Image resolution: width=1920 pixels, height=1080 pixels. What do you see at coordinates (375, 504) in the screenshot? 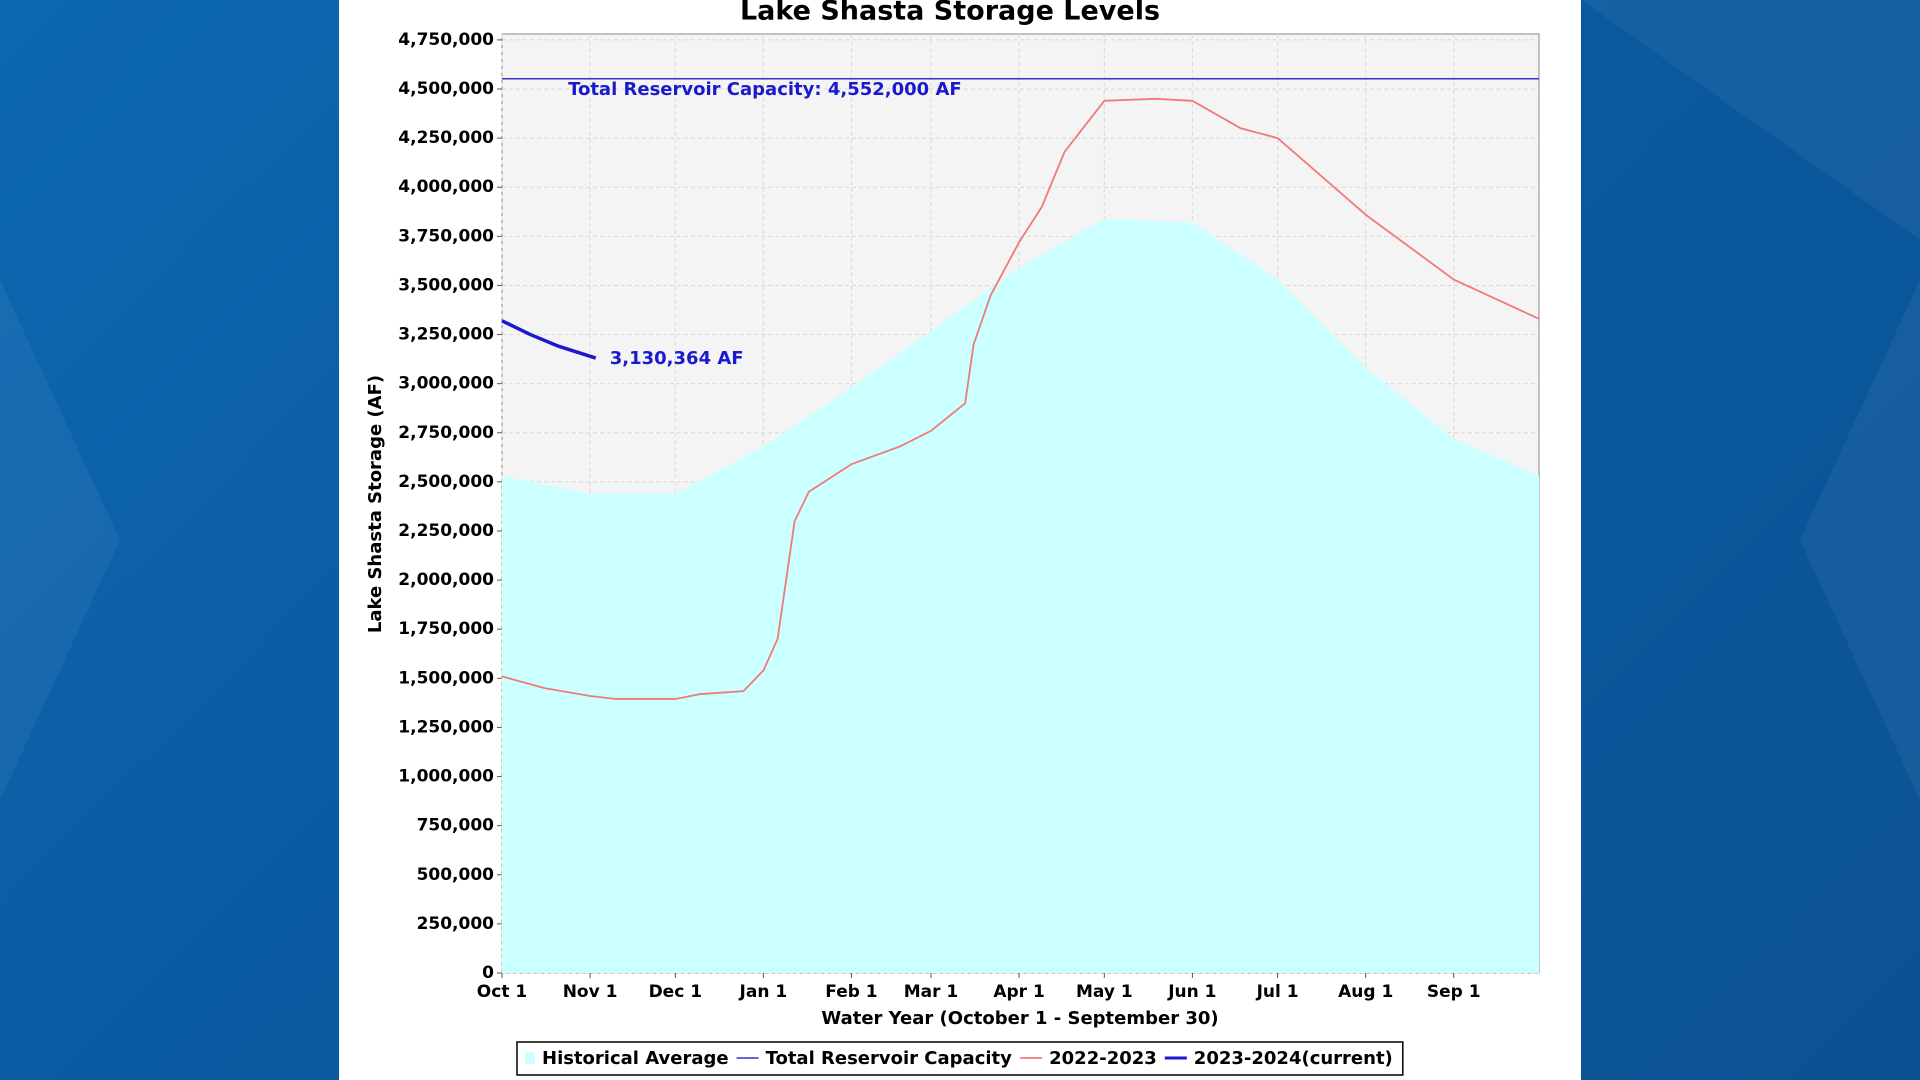
I see `y-axis-label: Lake Shasta Storage (AF)` at bounding box center [375, 504].